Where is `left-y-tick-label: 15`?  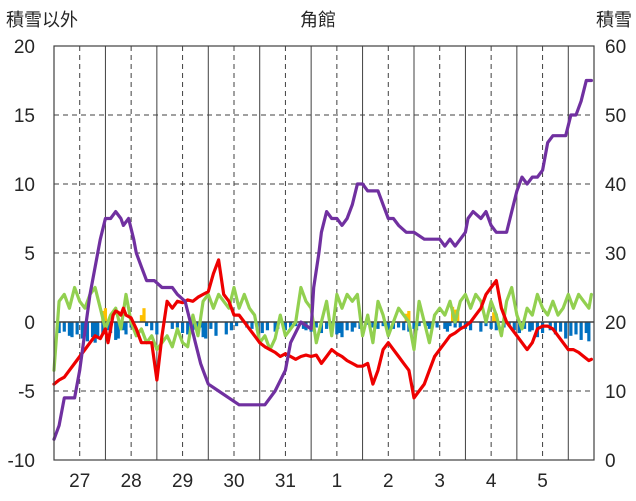
left-y-tick-label: 15 is located at coordinates (24, 116).